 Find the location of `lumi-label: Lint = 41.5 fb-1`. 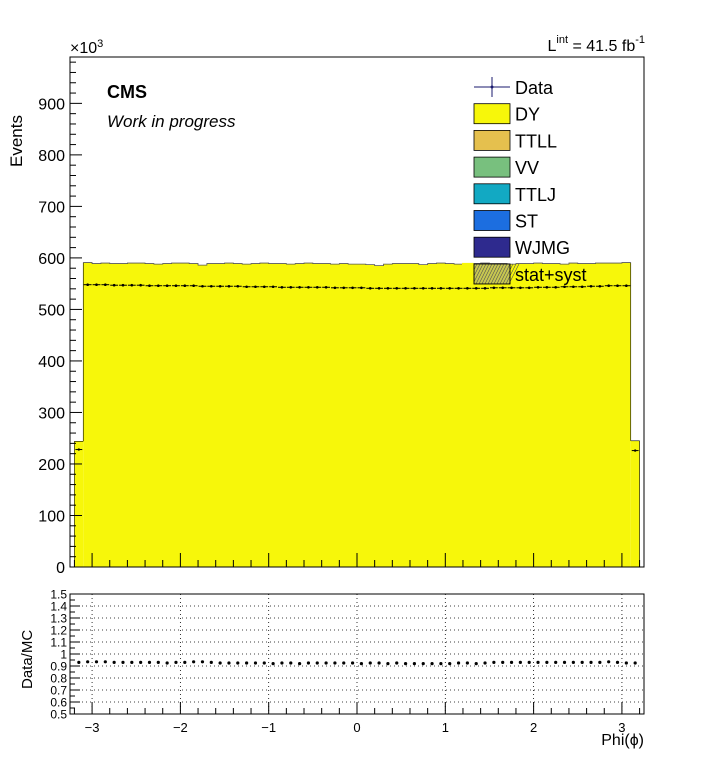

lumi-label: Lint = 41.5 fb-1 is located at coordinates (596, 44).